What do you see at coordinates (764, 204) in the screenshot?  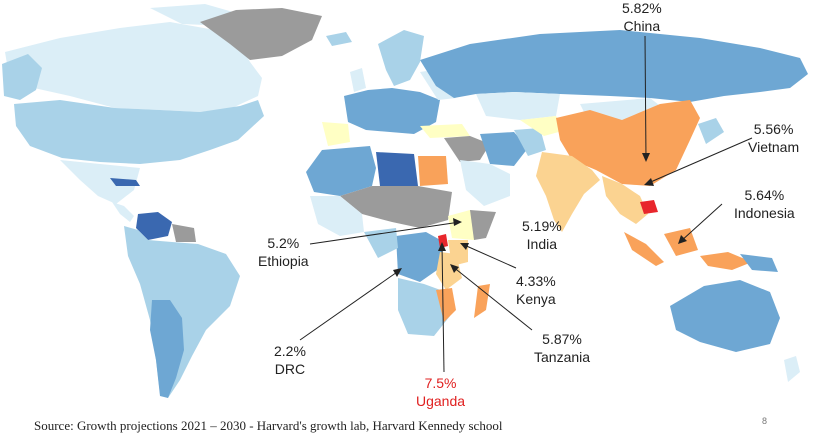 I see `callout-indonesia: 5.64% Indonesia` at bounding box center [764, 204].